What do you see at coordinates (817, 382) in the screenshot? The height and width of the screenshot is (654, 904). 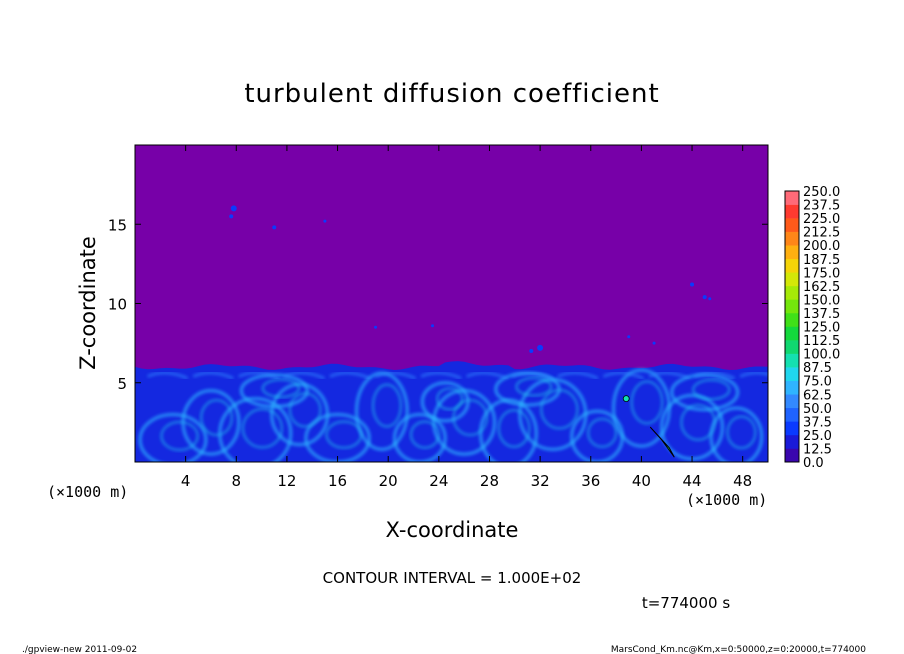 I see `colorbar-label: 75.0` at bounding box center [817, 382].